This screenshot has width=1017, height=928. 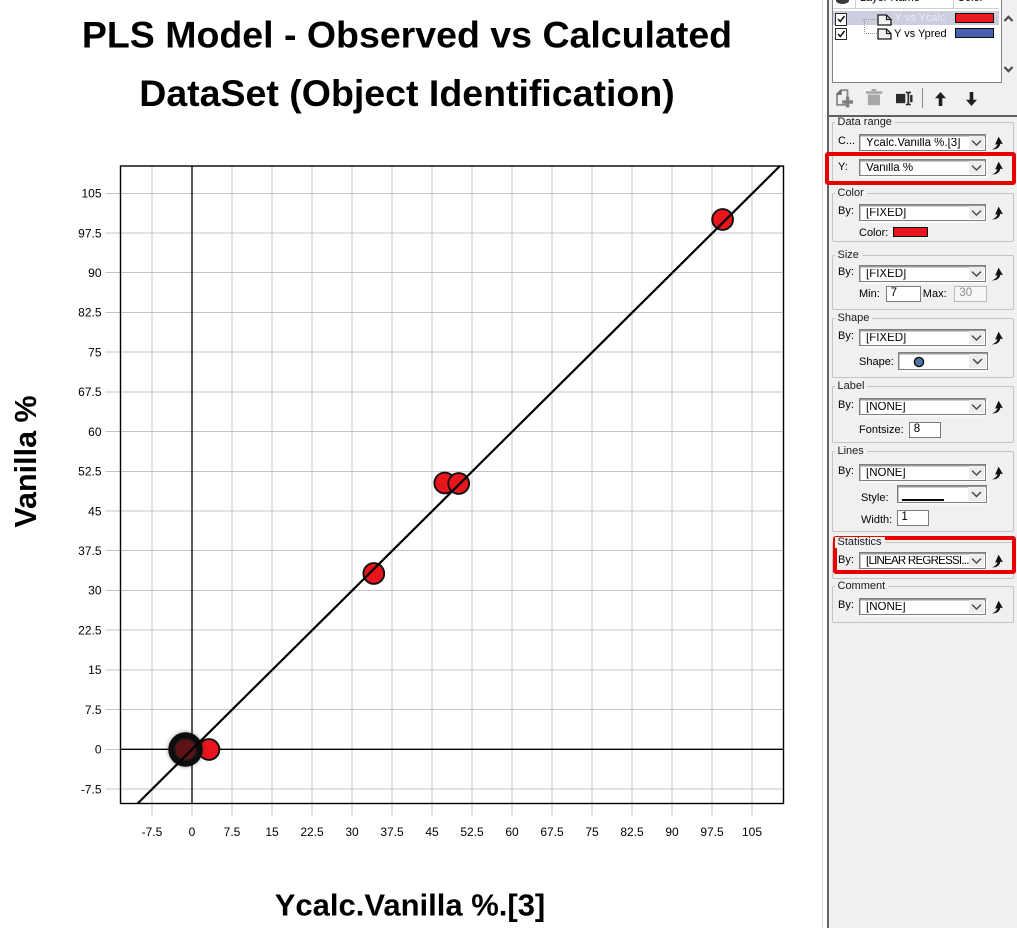 What do you see at coordinates (410, 905) in the screenshot?
I see `svg-text: Ycalc.Vanilla %.[3]` at bounding box center [410, 905].